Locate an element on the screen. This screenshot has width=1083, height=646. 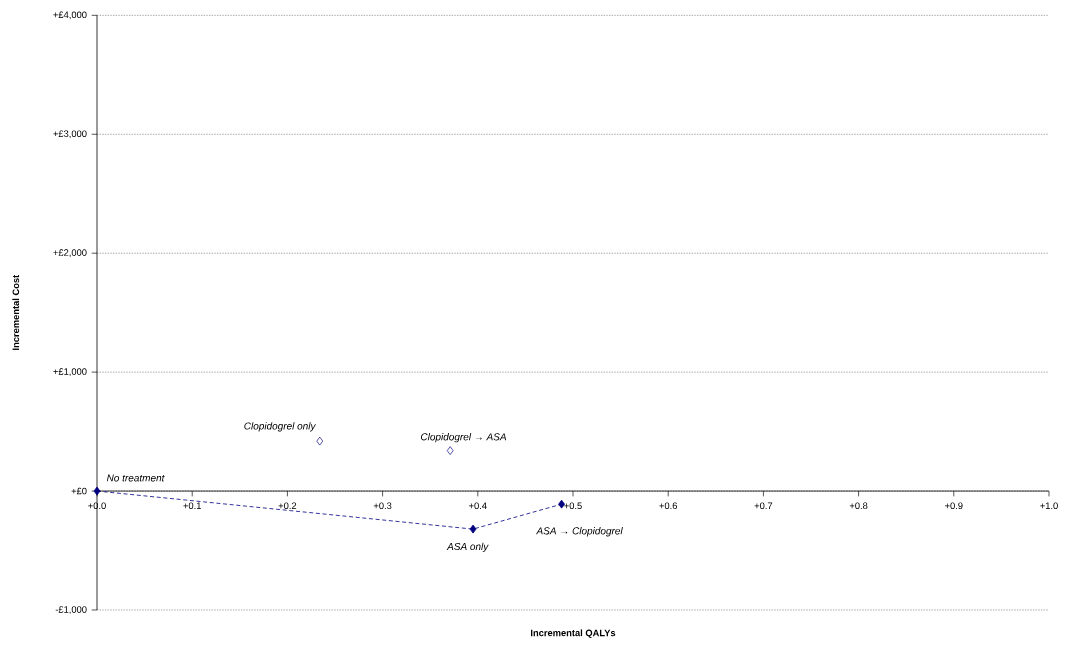
annotation: ASA → Clopidogrel is located at coordinates (579, 532).